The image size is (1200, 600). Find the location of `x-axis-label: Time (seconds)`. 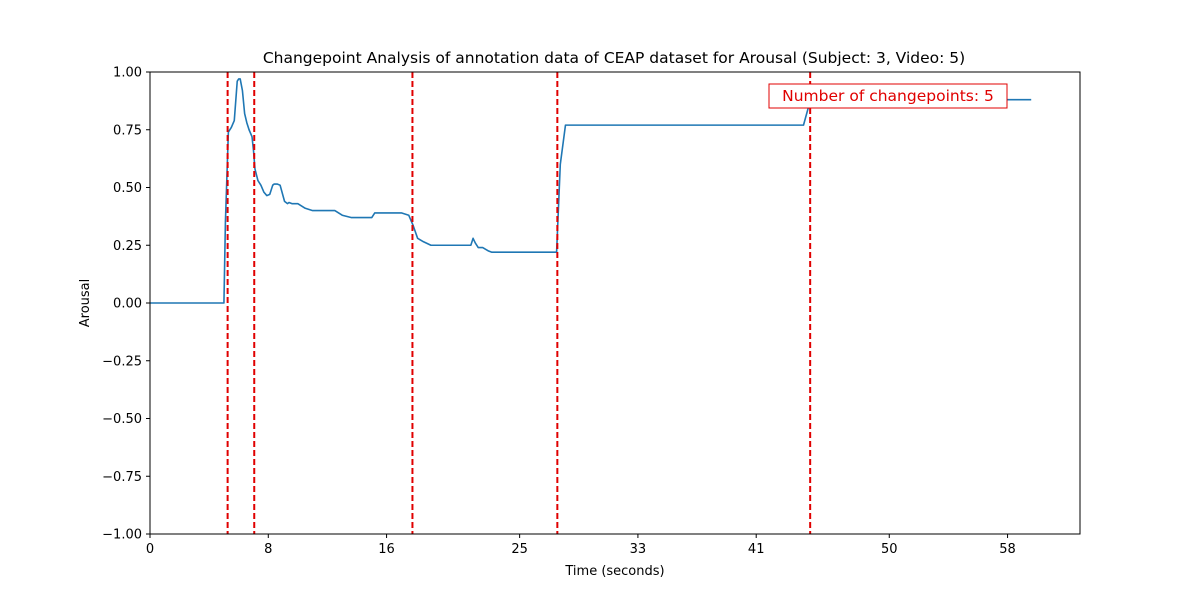

x-axis-label: Time (seconds) is located at coordinates (614, 571).